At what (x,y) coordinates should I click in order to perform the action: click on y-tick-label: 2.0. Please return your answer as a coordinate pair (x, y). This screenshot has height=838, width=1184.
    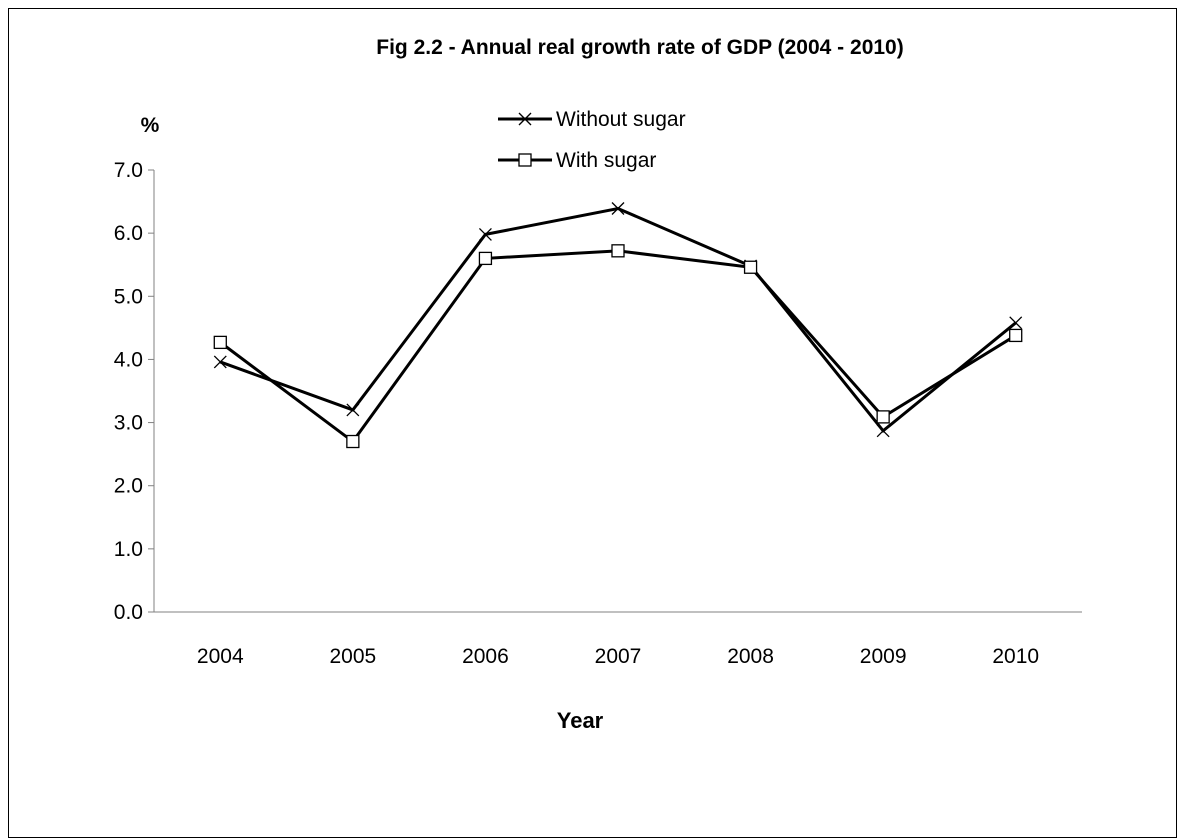
    Looking at the image, I should click on (128, 486).